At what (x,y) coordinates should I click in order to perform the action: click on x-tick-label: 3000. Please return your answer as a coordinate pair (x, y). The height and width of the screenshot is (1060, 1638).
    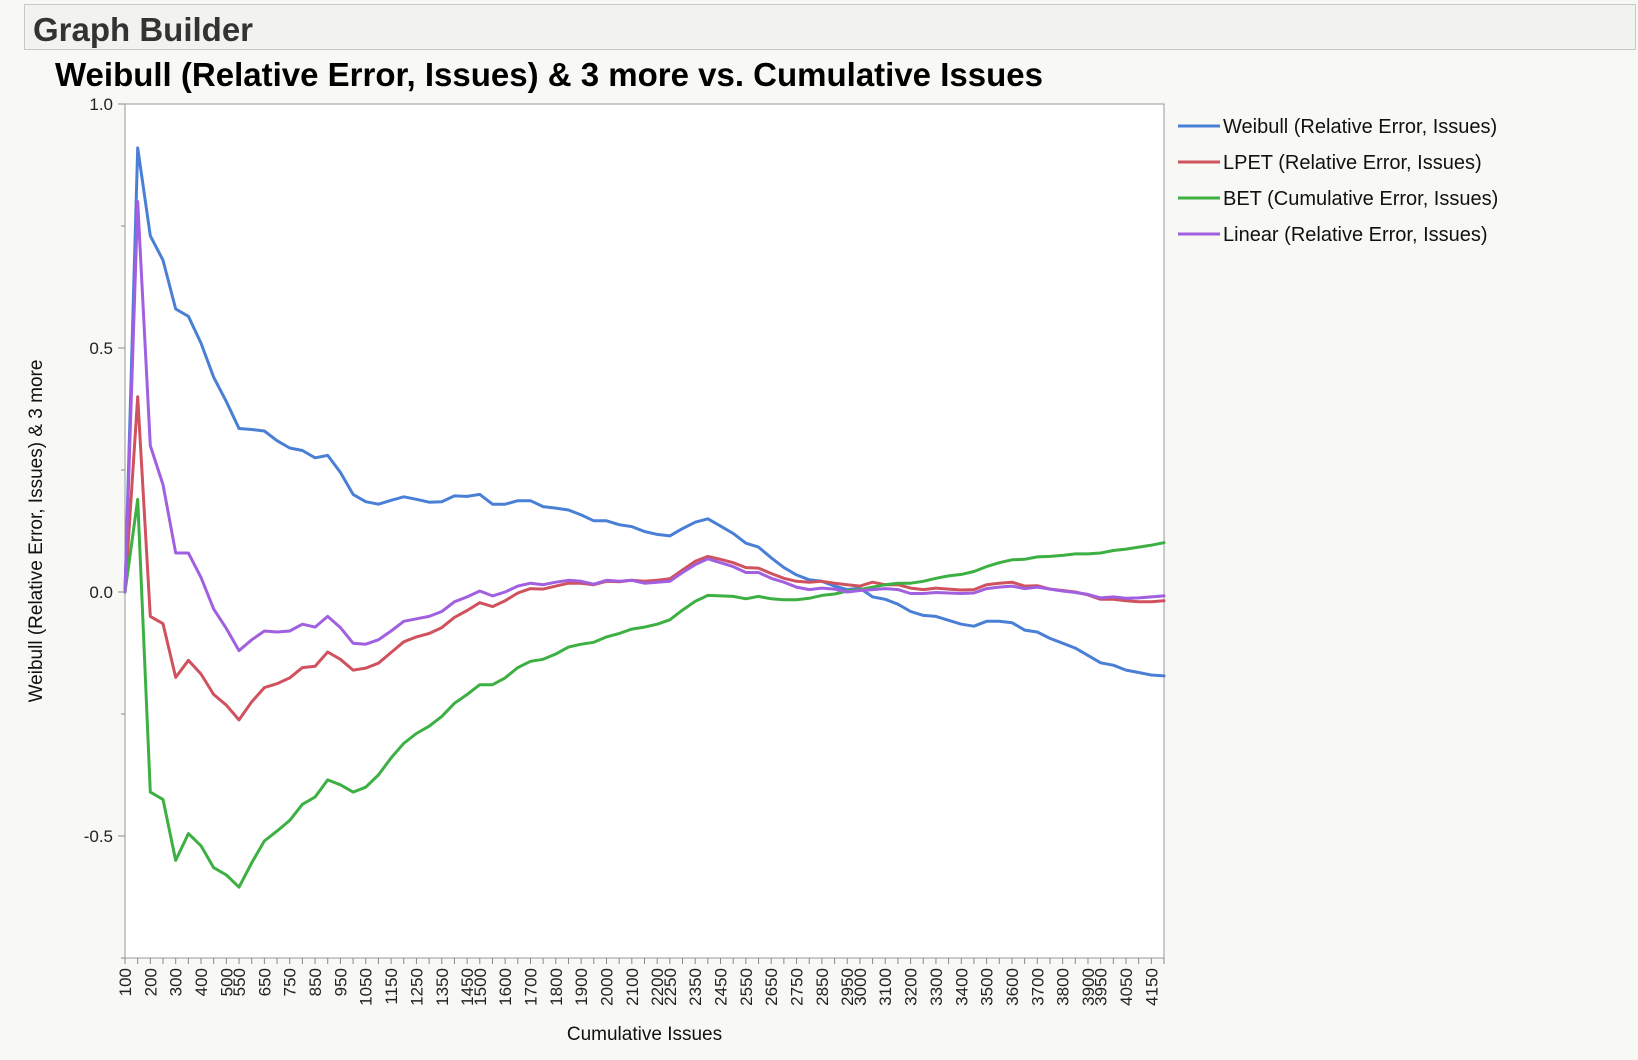
    Looking at the image, I should click on (860, 987).